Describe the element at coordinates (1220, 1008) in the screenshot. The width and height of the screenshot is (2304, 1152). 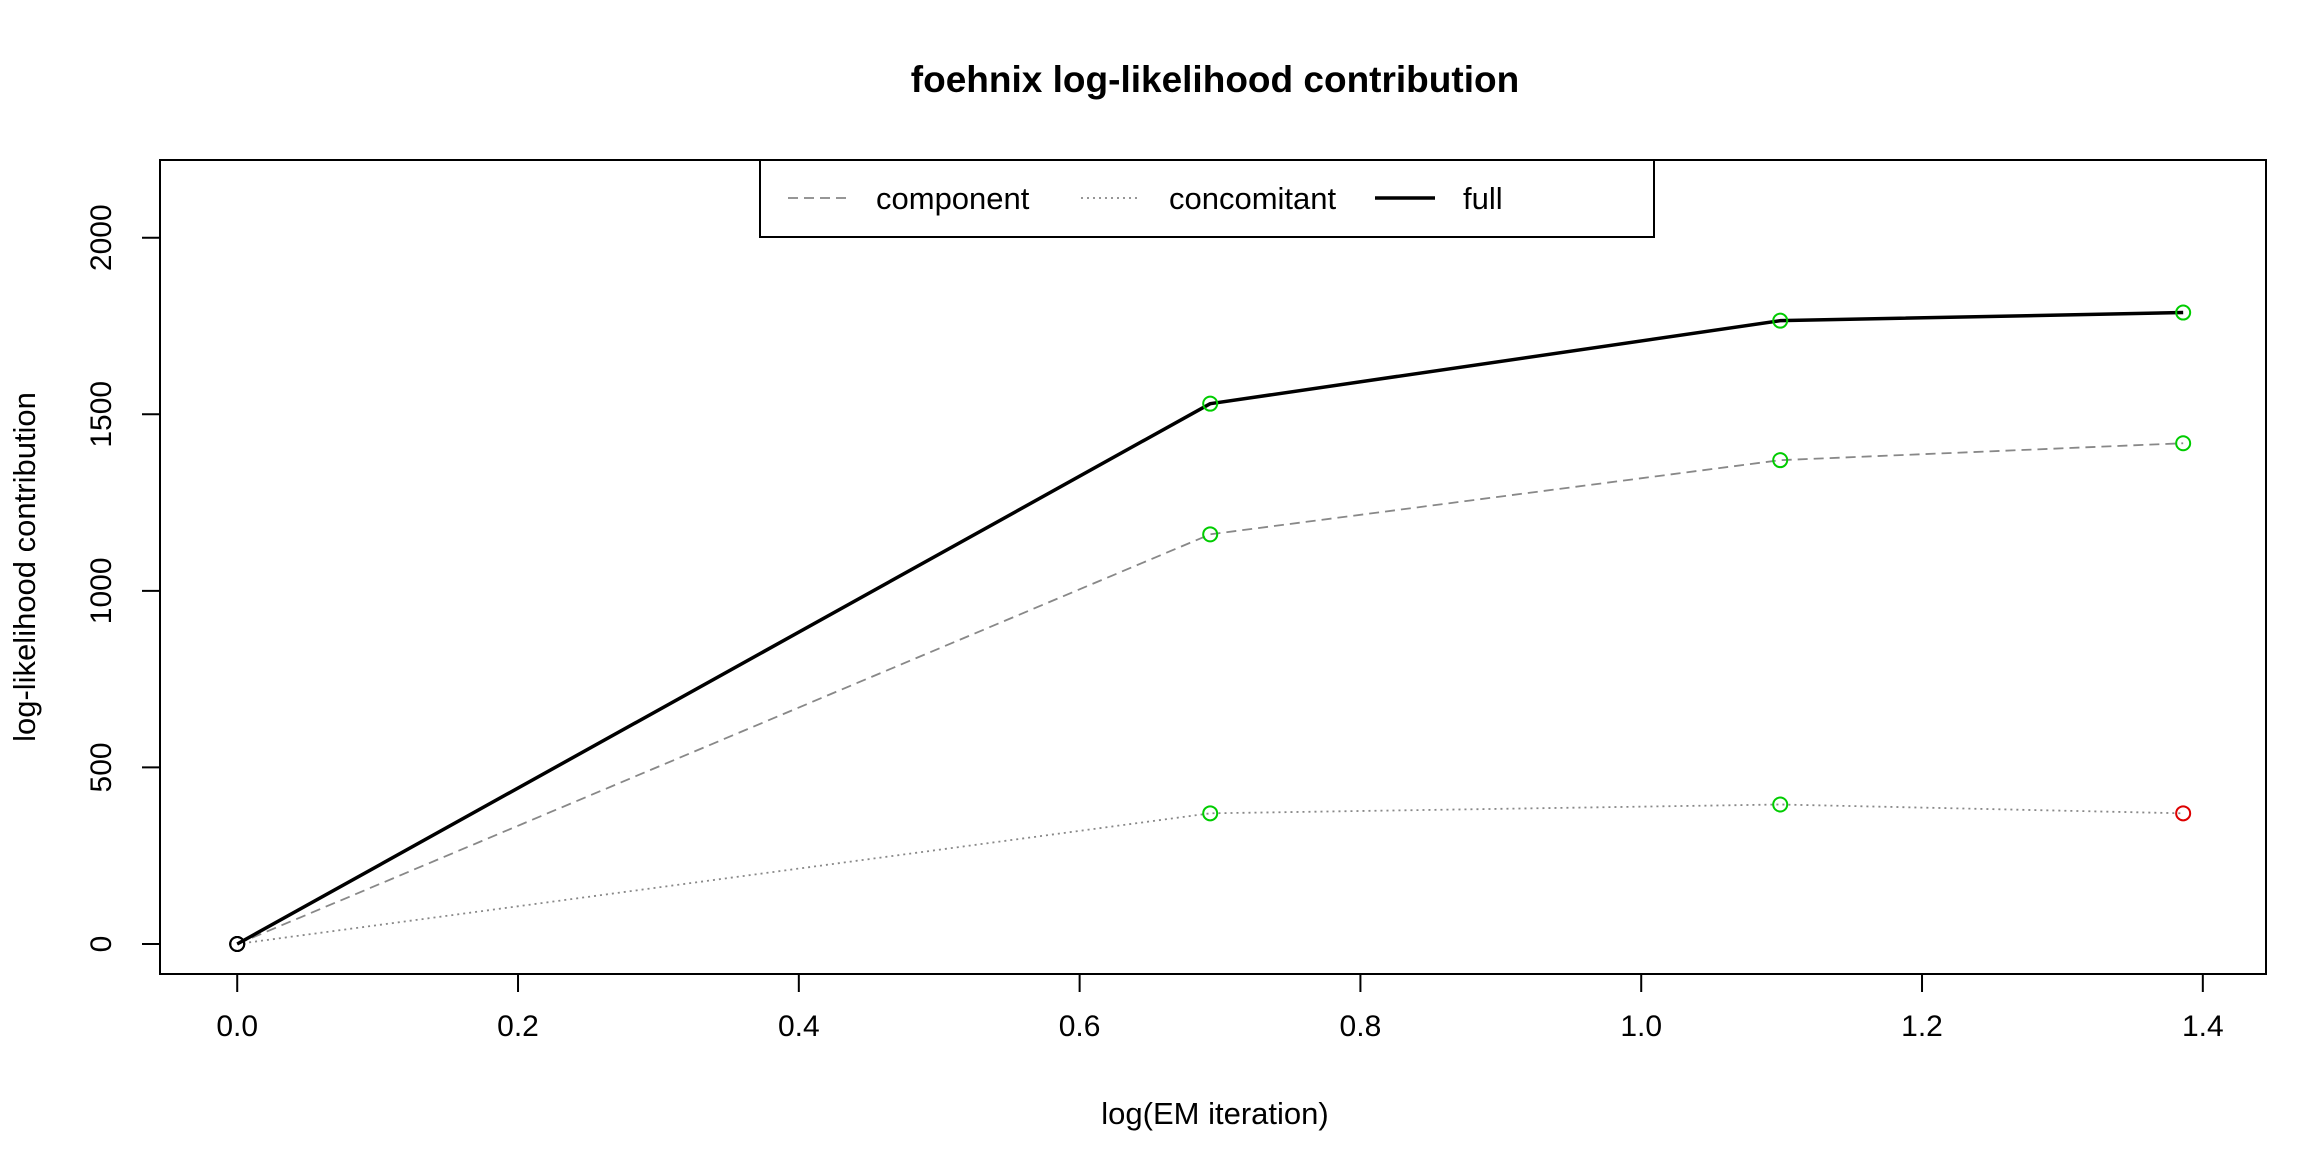
I see `x-axis: 0.0 0.2 0.4 0.6 0.8 1.0 1.2 1.4` at that location.